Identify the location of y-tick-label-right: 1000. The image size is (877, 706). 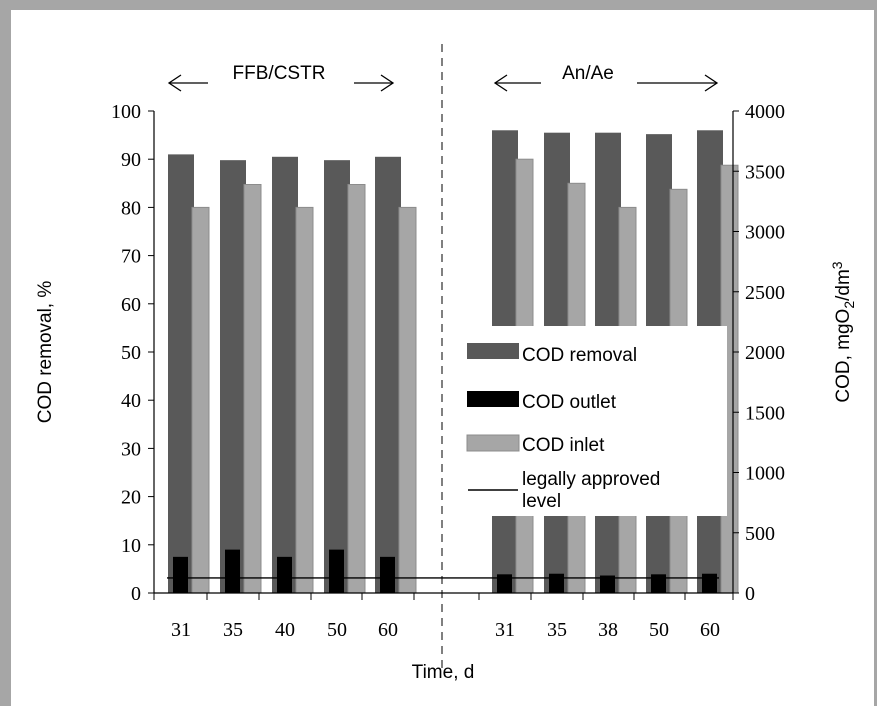
(765, 474).